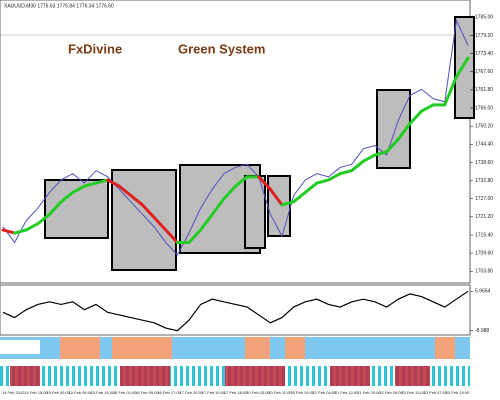  I want to click on x-tick-label: 22 Feb 05:00, so click(391, 392).